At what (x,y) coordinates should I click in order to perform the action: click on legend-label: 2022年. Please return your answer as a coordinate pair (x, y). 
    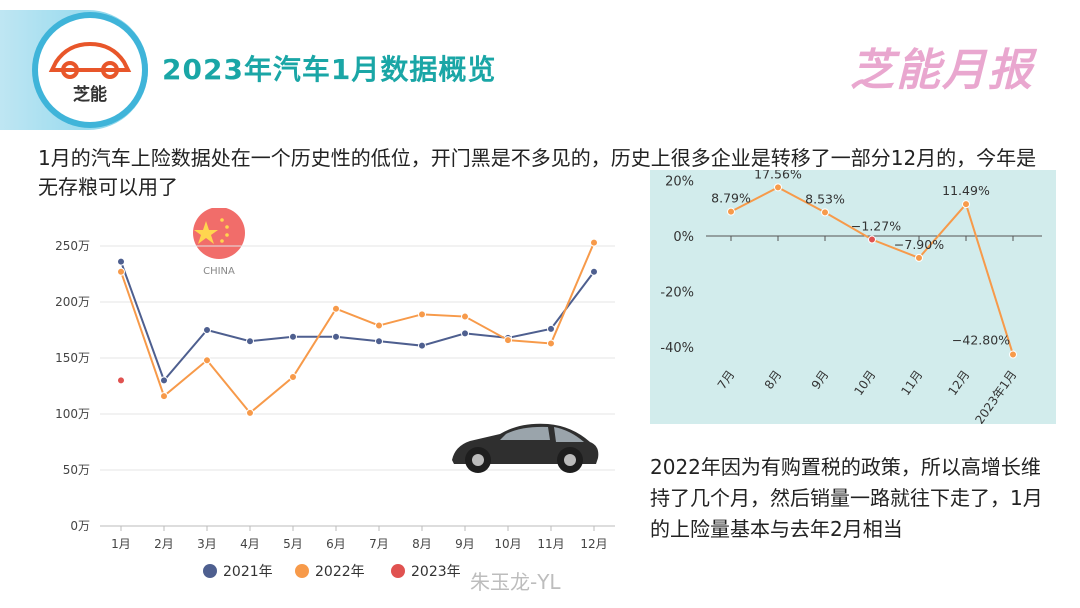
    Looking at the image, I should click on (340, 572).